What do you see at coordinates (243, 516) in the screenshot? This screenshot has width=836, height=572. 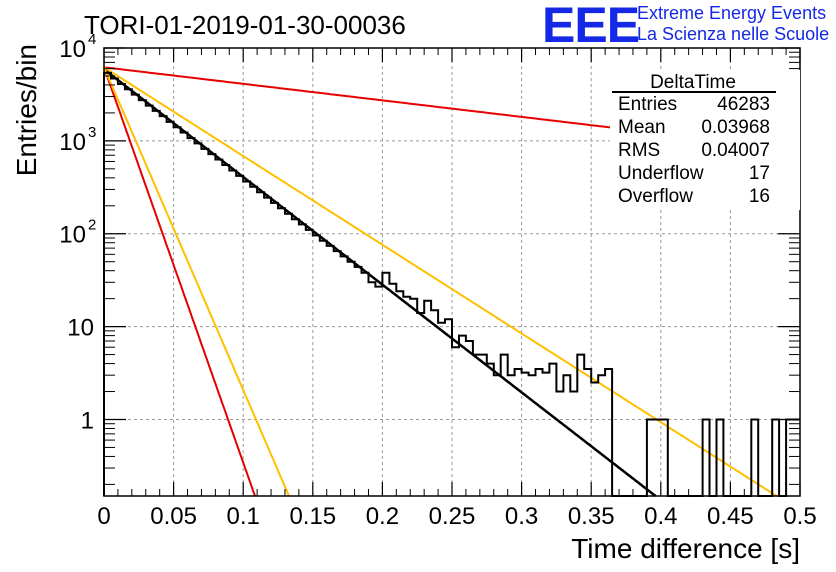 I see `x-tick-label: 0.1` at bounding box center [243, 516].